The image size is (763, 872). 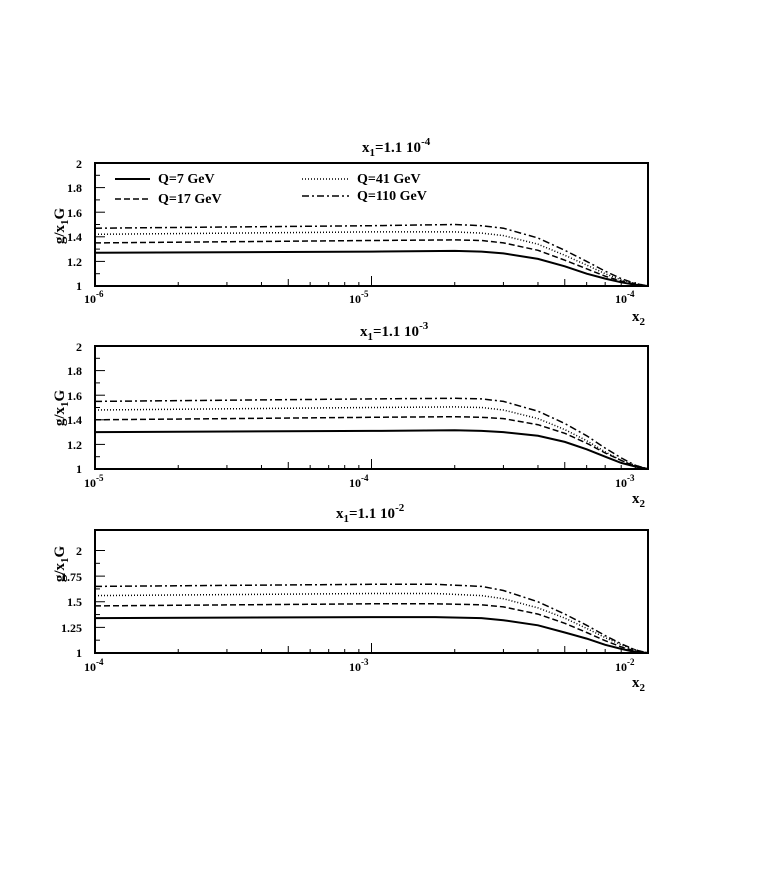 What do you see at coordinates (74, 188) in the screenshot?
I see `panel-1-ytick-label: 1.8` at bounding box center [74, 188].